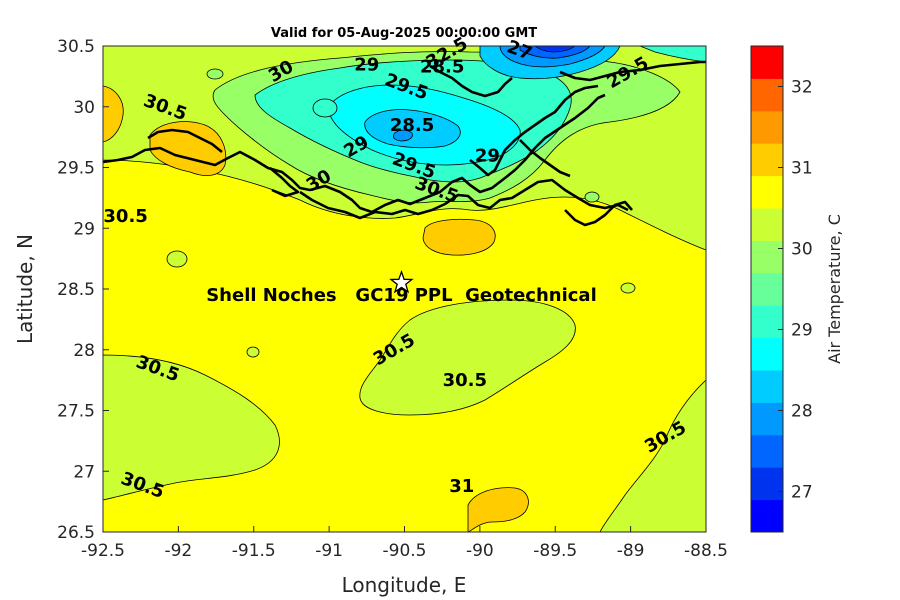 The image size is (900, 600). What do you see at coordinates (84, 229) in the screenshot?
I see `y-tick-label: 29` at bounding box center [84, 229].